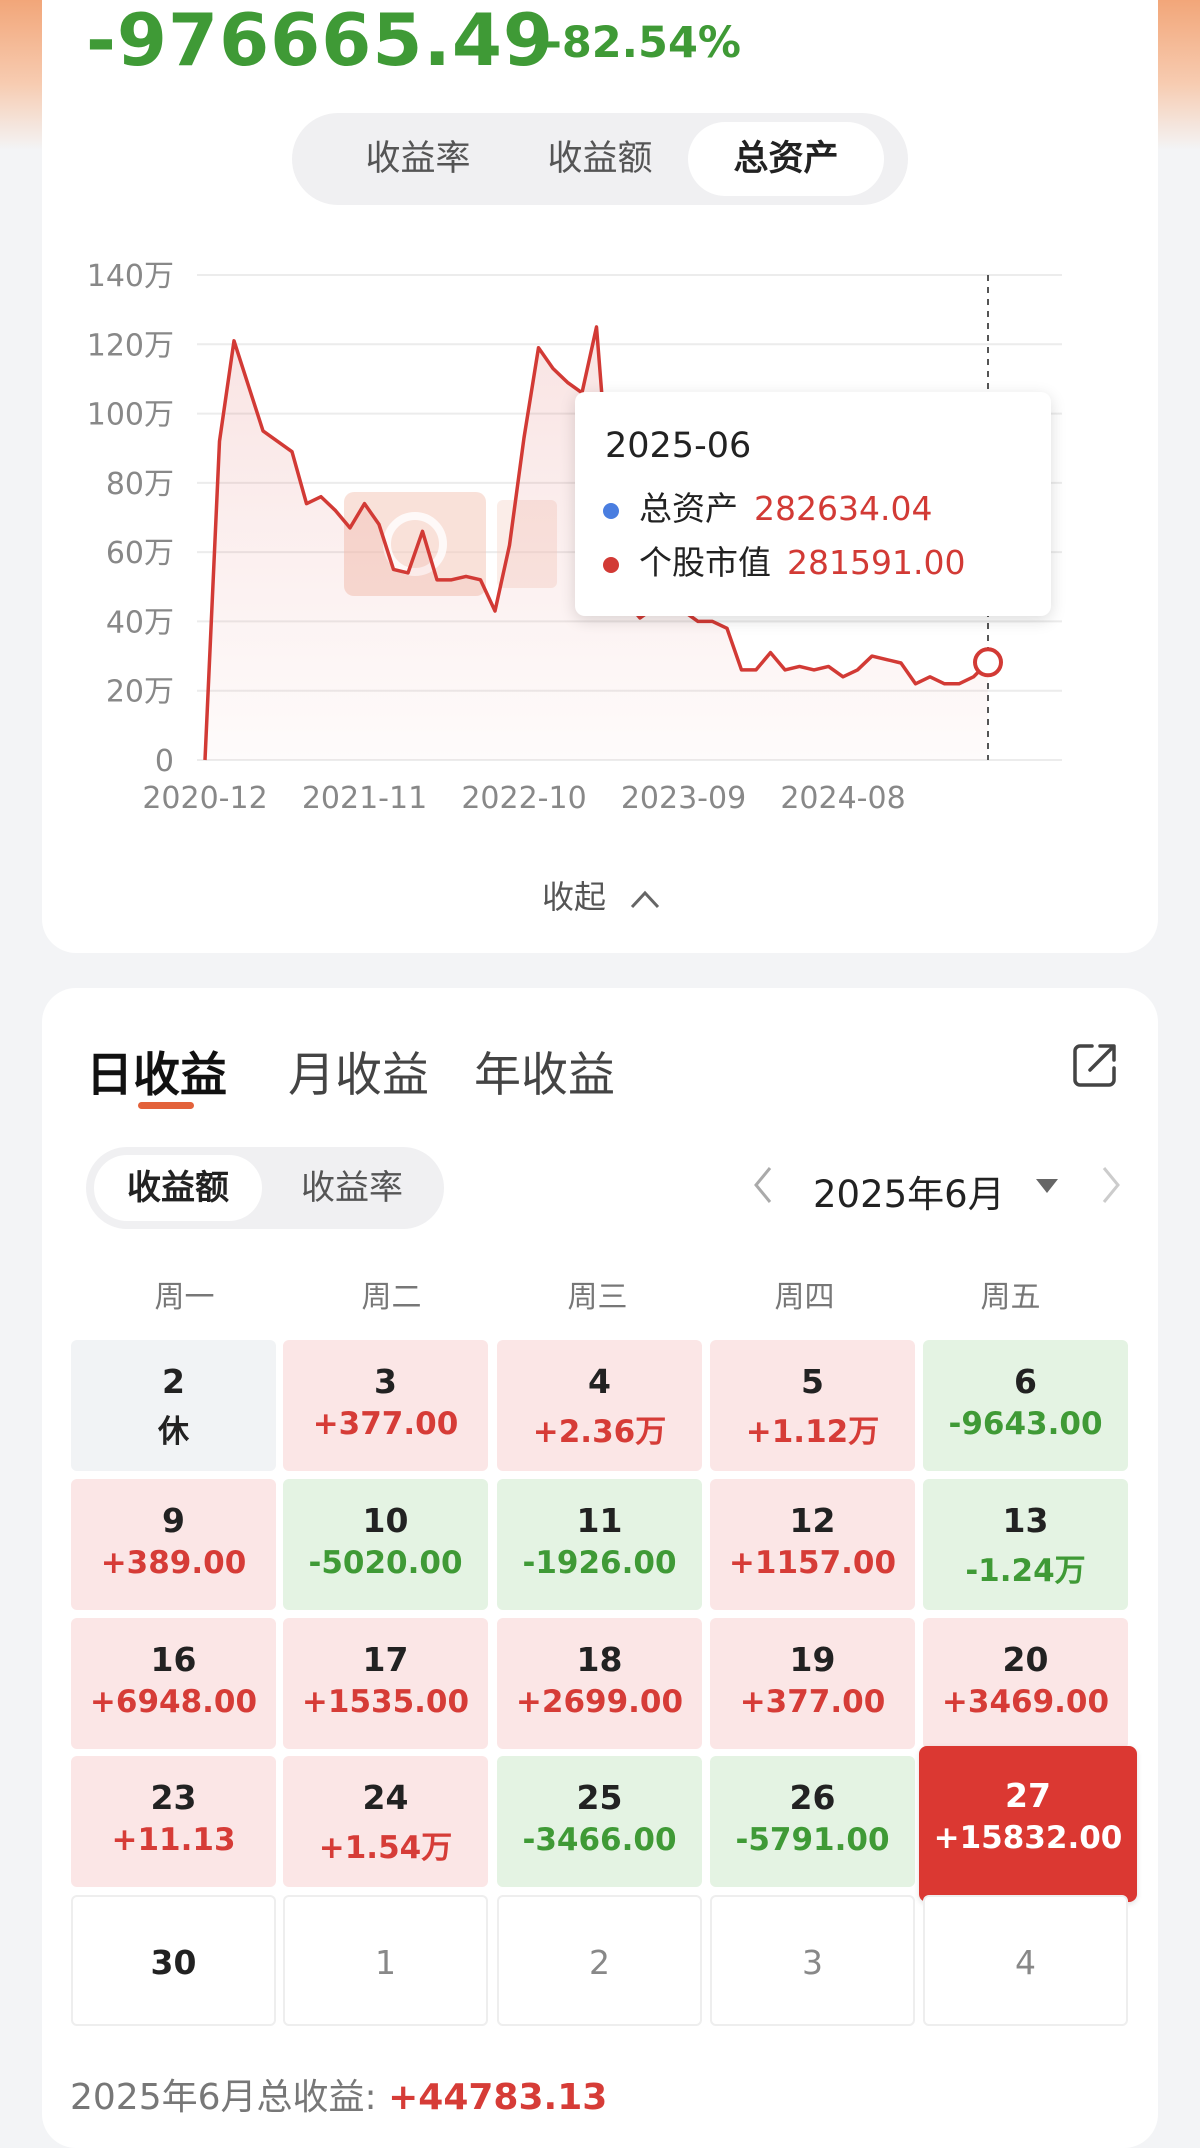 This screenshot has width=1200, height=2148. Describe the element at coordinates (763, 1185) in the screenshot. I see `chevron-left-icon` at that location.